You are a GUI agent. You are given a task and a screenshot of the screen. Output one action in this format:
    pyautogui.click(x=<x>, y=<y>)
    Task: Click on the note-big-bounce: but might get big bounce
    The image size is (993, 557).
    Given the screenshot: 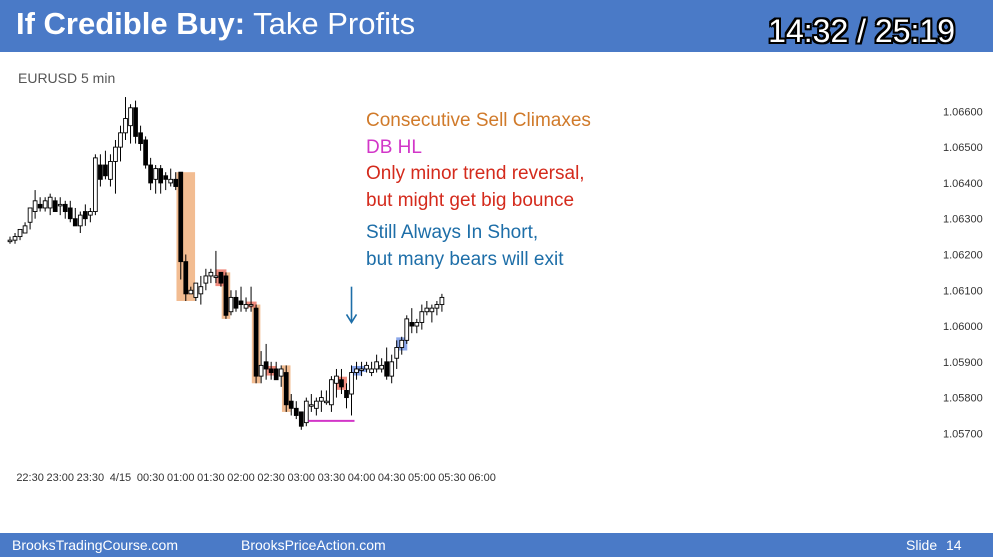 What is the action you would take?
    pyautogui.click(x=470, y=200)
    